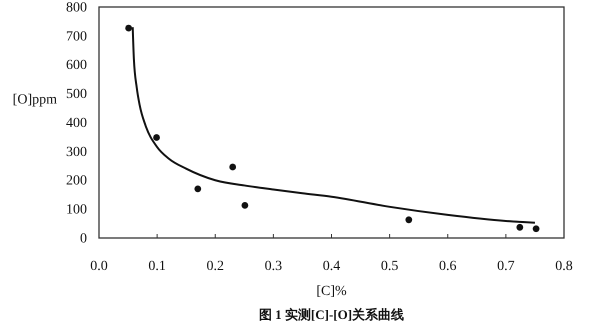  Describe the element at coordinates (83, 238) in the screenshot. I see `y-tick-label: 0` at that location.